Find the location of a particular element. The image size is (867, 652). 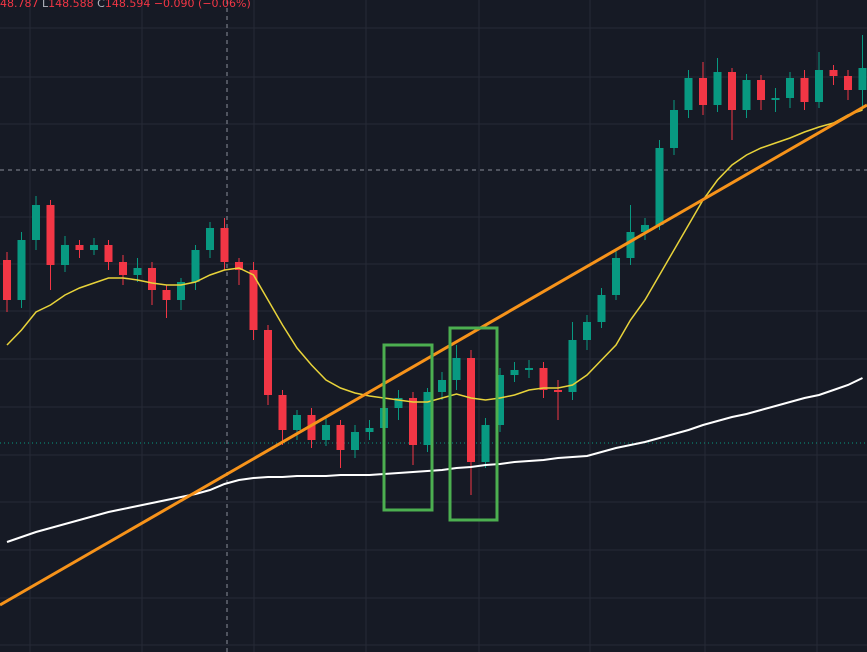

ohlc-header: 48.787 L148.588 C148.594 −0.090 (−0.06%) is located at coordinates (125, 5).